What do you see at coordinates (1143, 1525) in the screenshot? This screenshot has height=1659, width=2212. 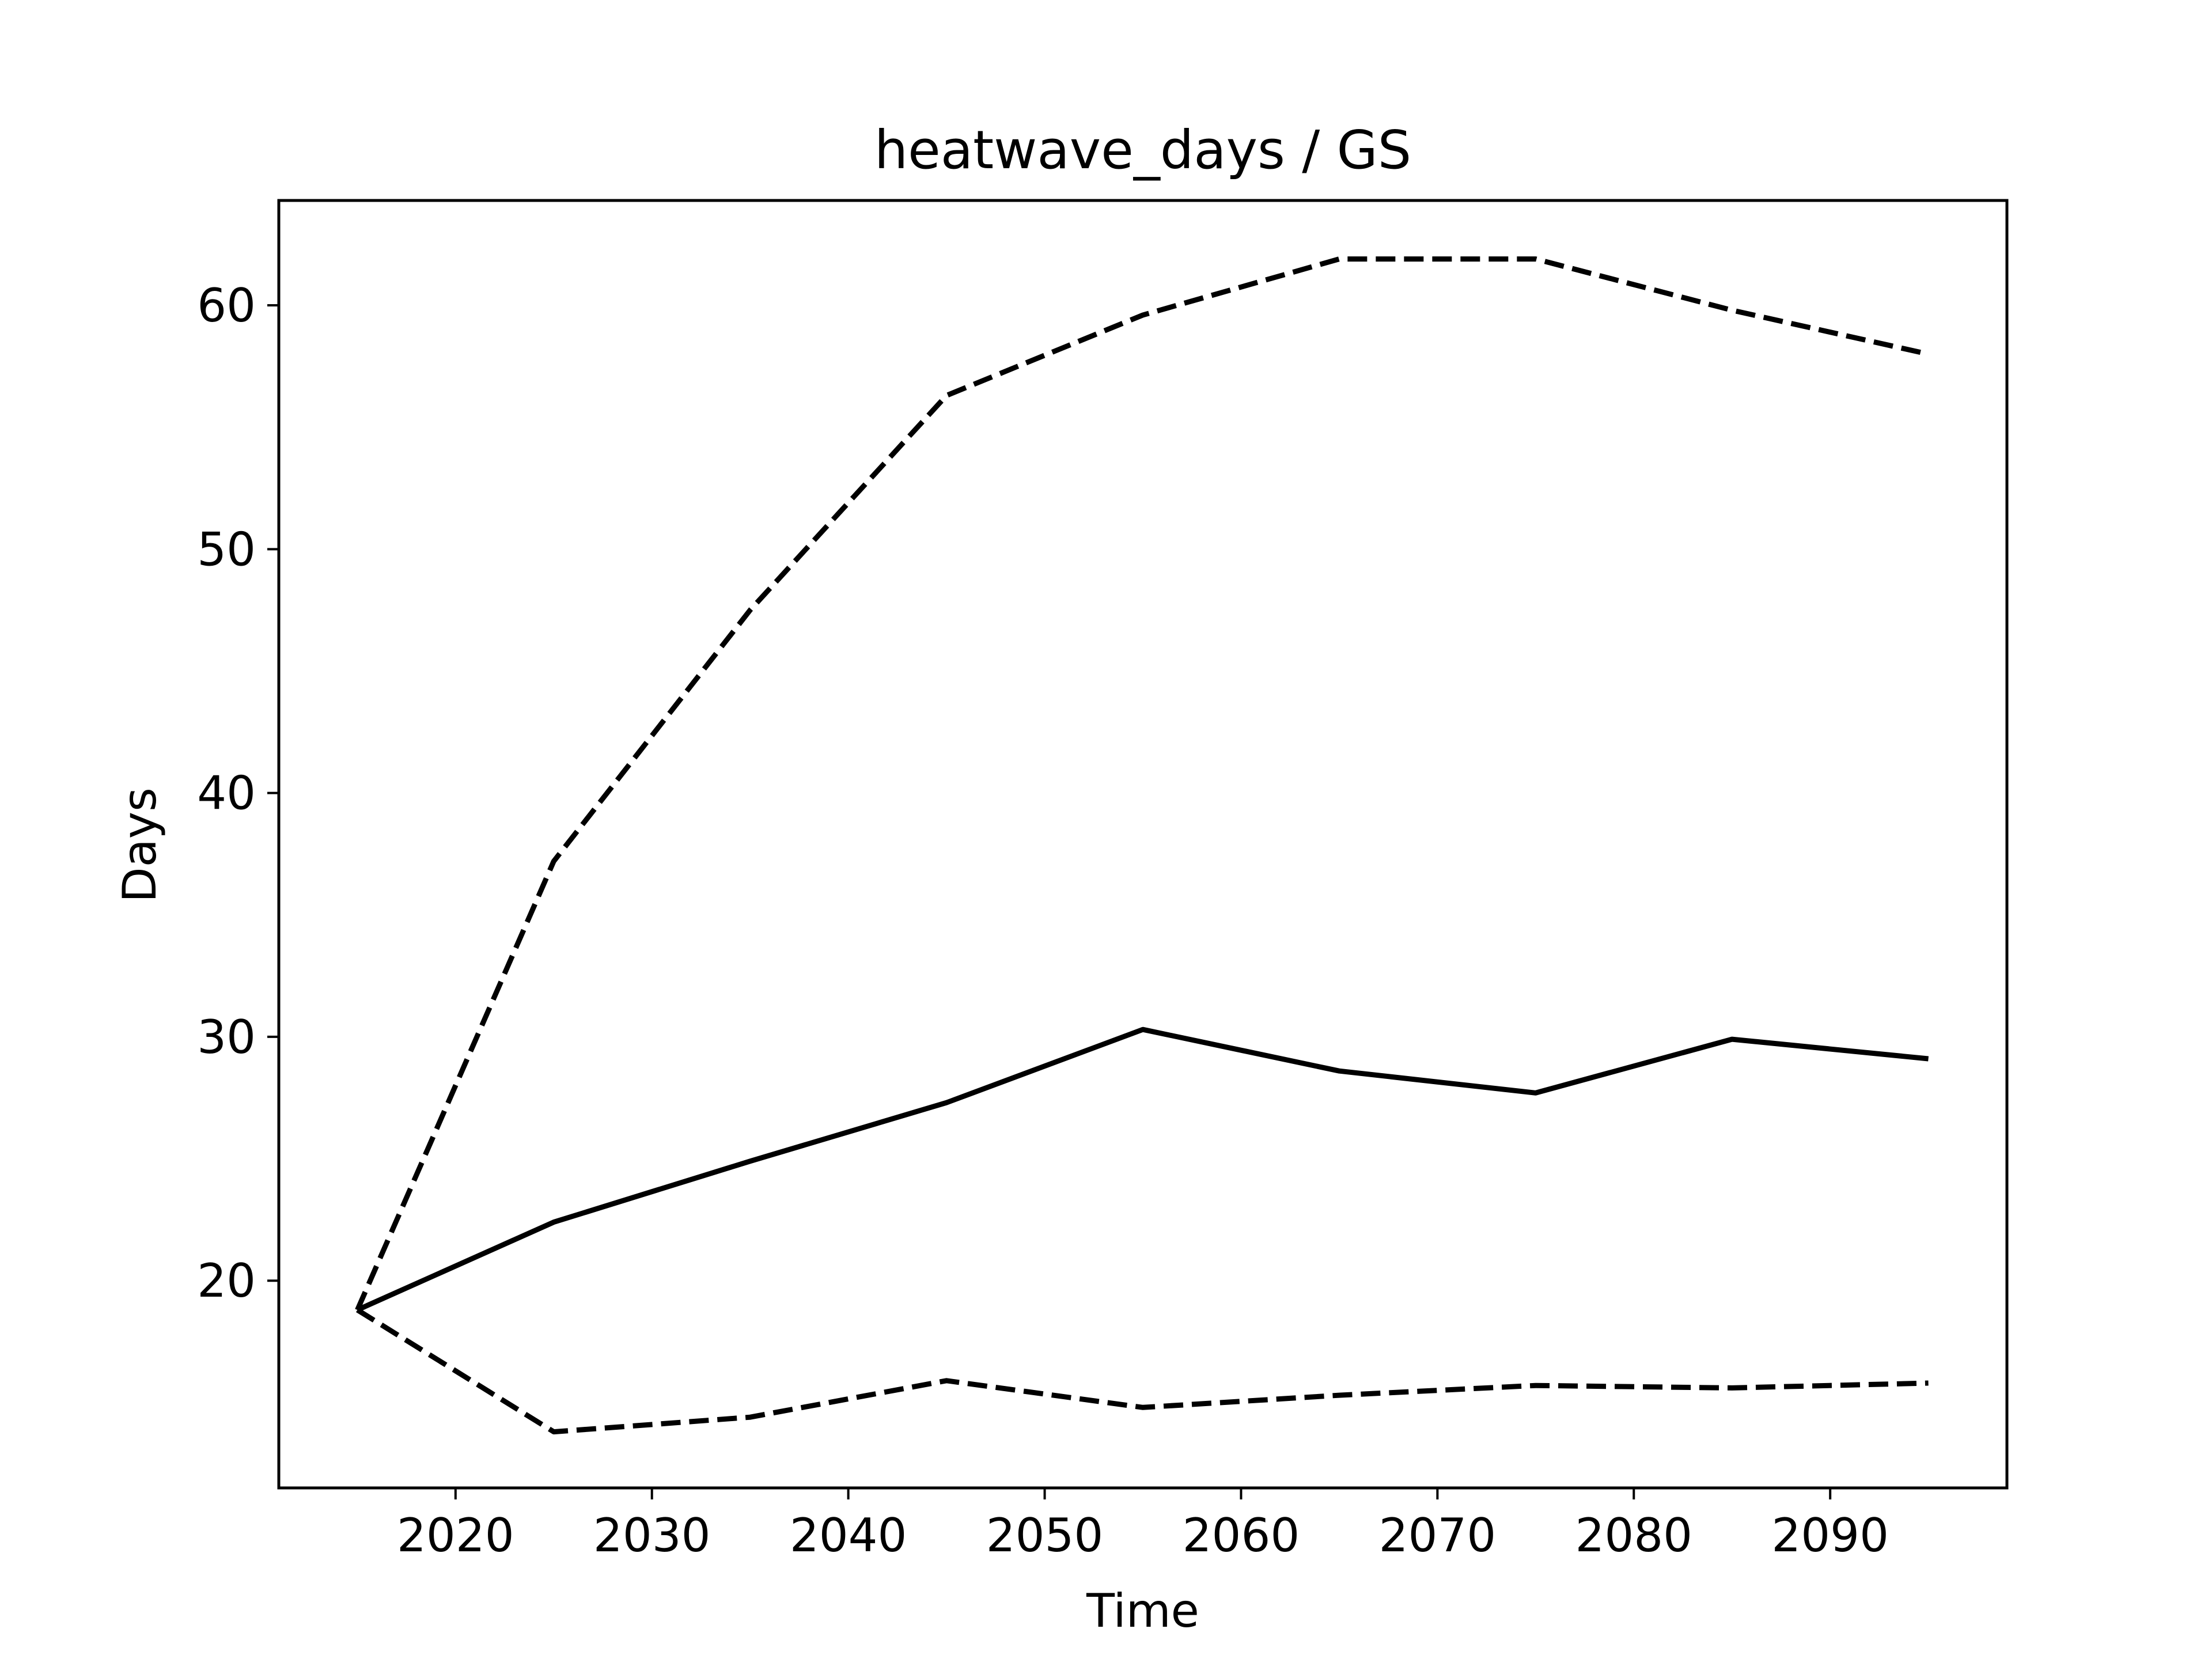 I see `x-axis: 2020 2030 2040 2050 2060 2070 2080 2090` at bounding box center [1143, 1525].